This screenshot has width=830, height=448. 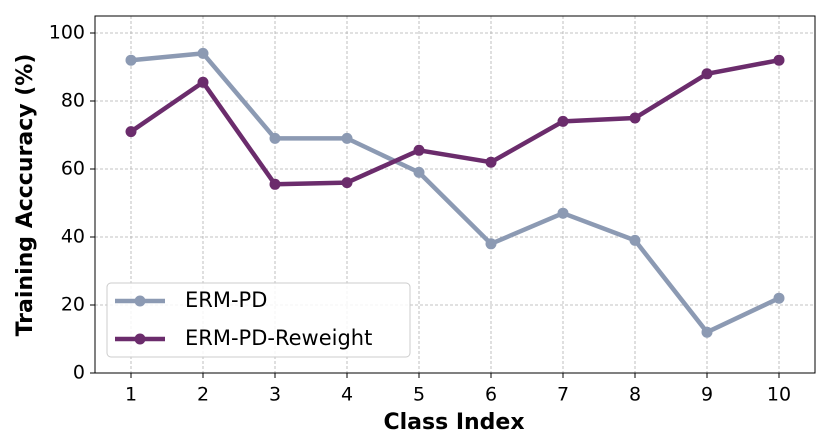 What do you see at coordinates (563, 395) in the screenshot?
I see `x-tick-label: 7` at bounding box center [563, 395].